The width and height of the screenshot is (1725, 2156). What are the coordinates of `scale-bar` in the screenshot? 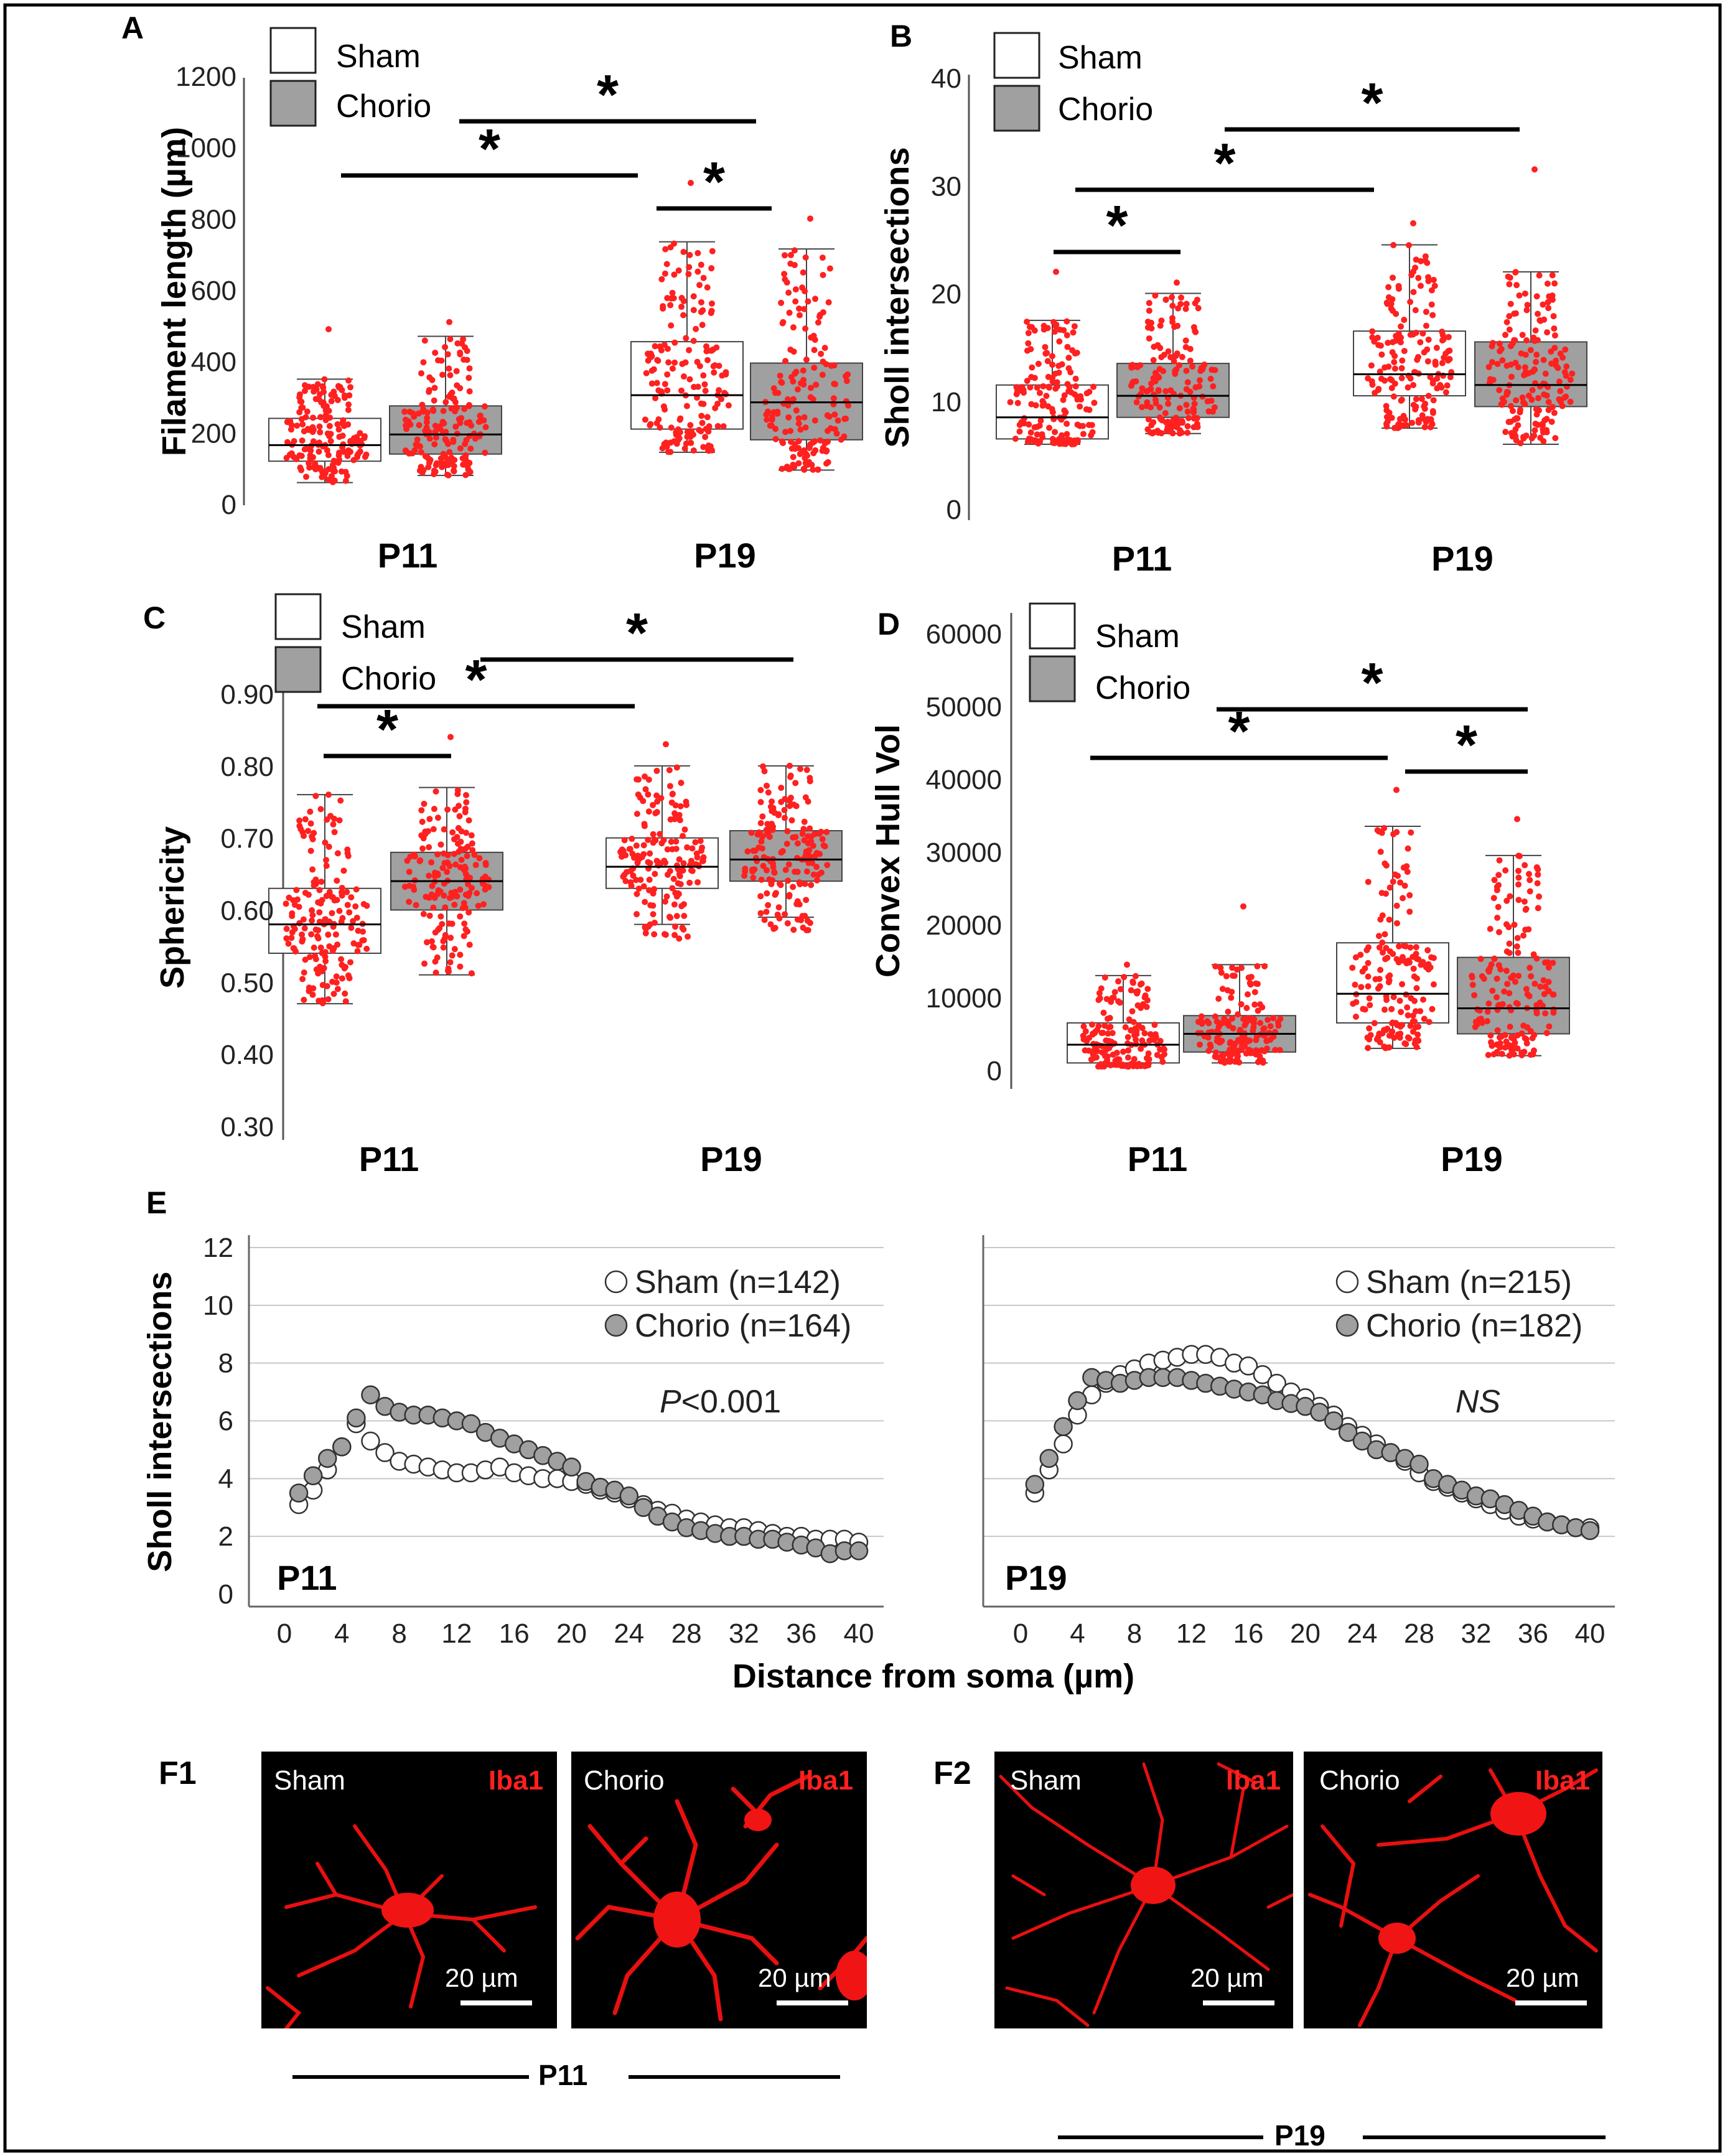 It's located at (1238, 2002).